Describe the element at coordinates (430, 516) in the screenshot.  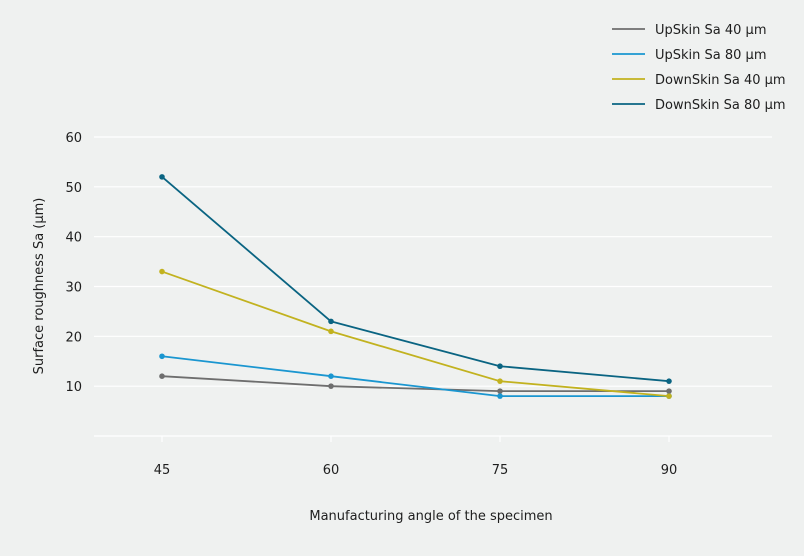
I see `x-axis-title: Manufacturing angle of the specimen` at that location.